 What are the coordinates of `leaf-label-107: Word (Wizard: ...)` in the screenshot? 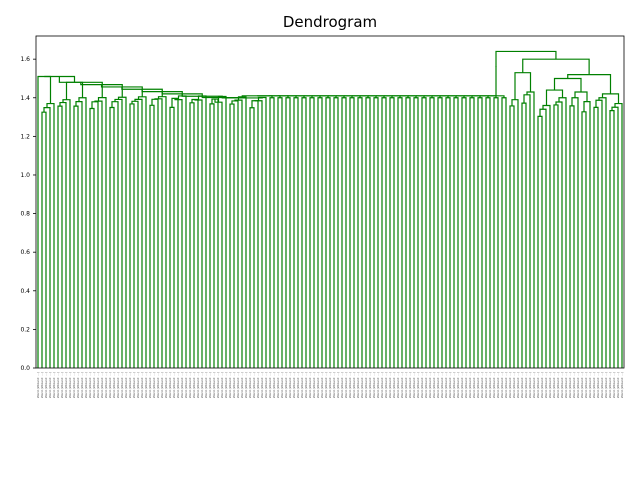 It's located at (466, 385).